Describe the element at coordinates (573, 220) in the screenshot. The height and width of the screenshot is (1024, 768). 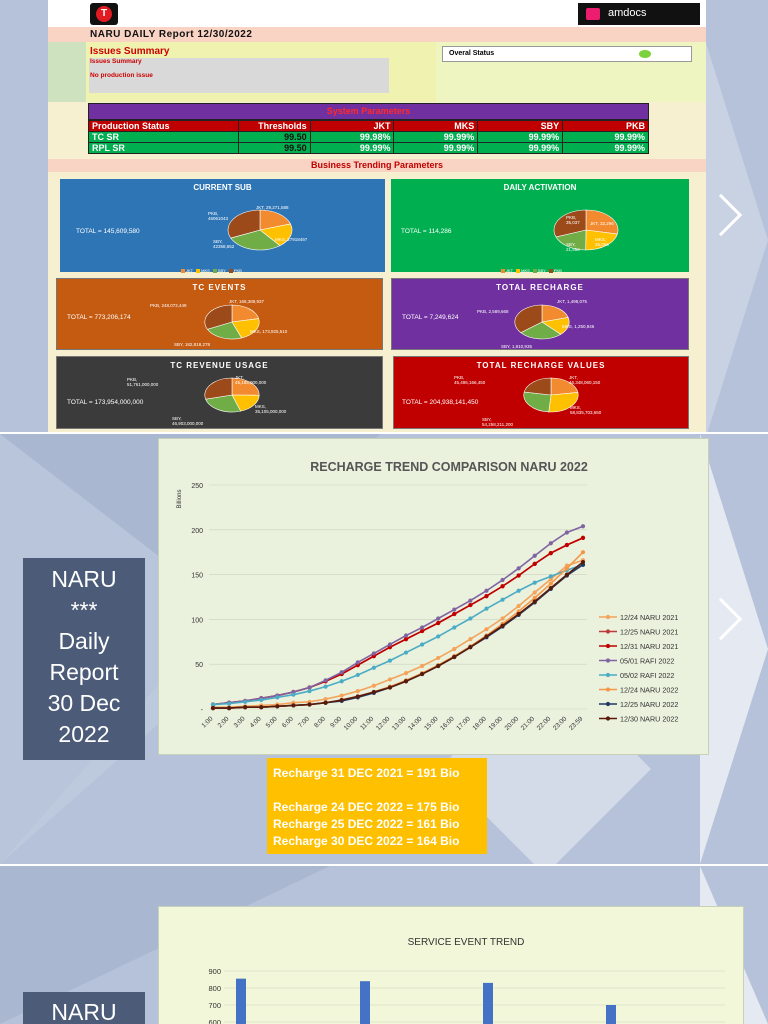
I see `pie-label: PKB, 35,037` at that location.